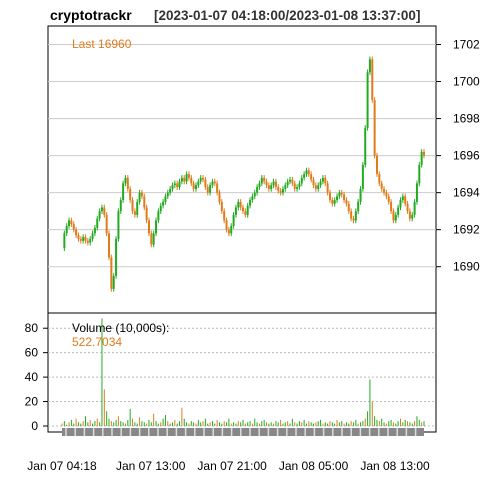  I want to click on x-tick-label: Jan 07 21:00, so click(232, 466).